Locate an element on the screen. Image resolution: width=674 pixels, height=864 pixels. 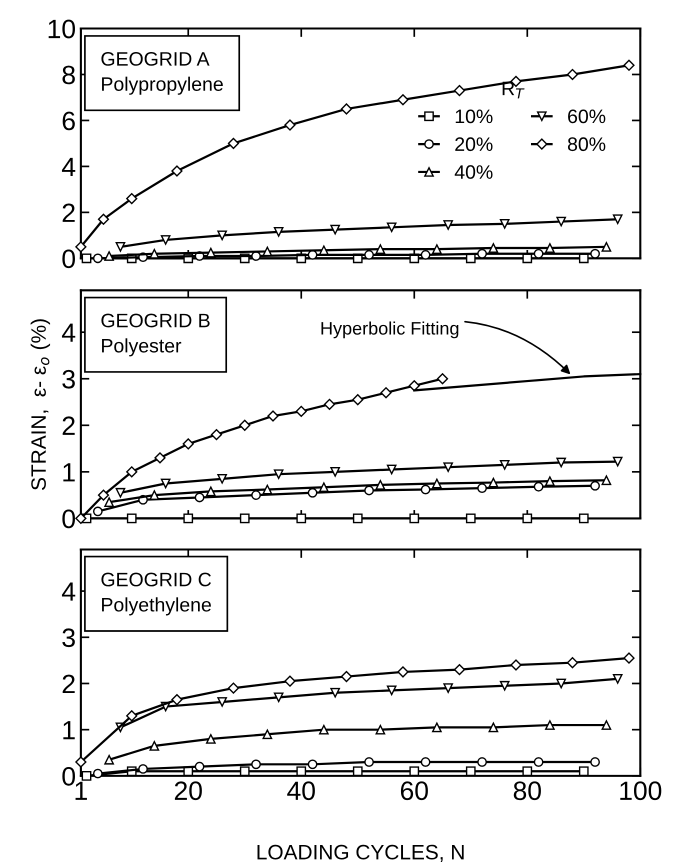
annotation: Hyperbolic Fitting is located at coordinates (389, 329).